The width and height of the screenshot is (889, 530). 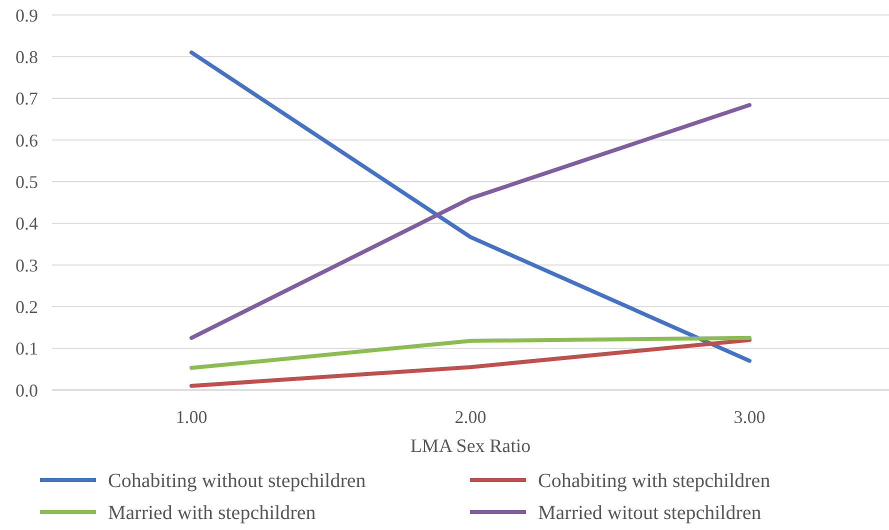 I want to click on y-tick-label: 0.8, so click(x=27, y=56).